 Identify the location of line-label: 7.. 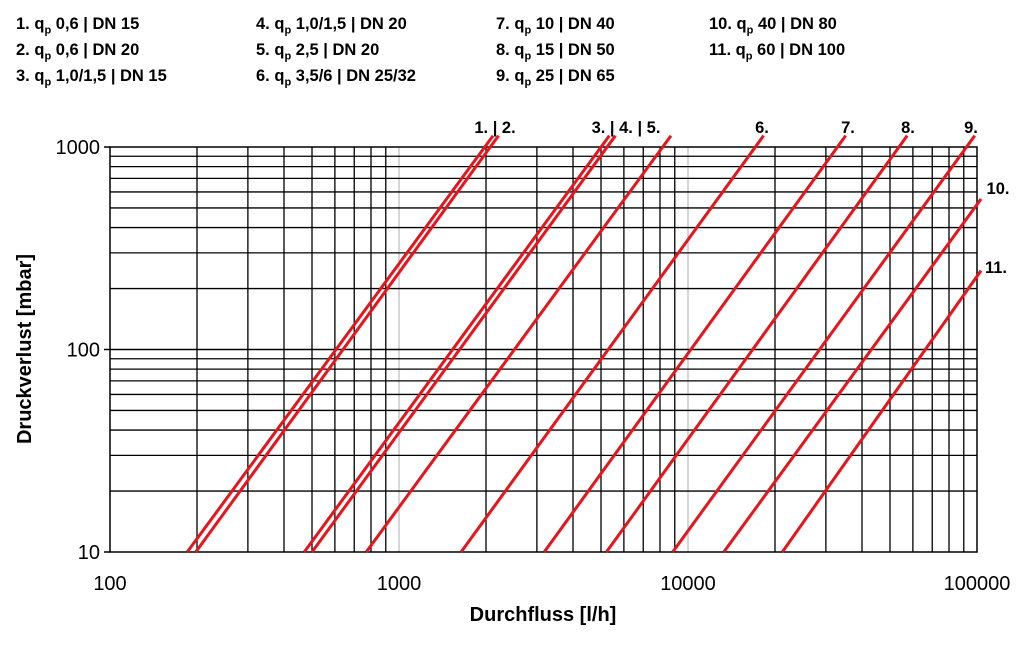
(848, 128).